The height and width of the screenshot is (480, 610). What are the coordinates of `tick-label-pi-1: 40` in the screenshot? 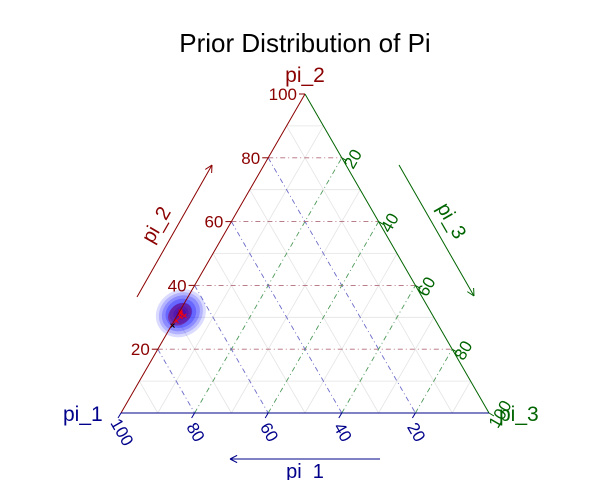 It's located at (343, 432).